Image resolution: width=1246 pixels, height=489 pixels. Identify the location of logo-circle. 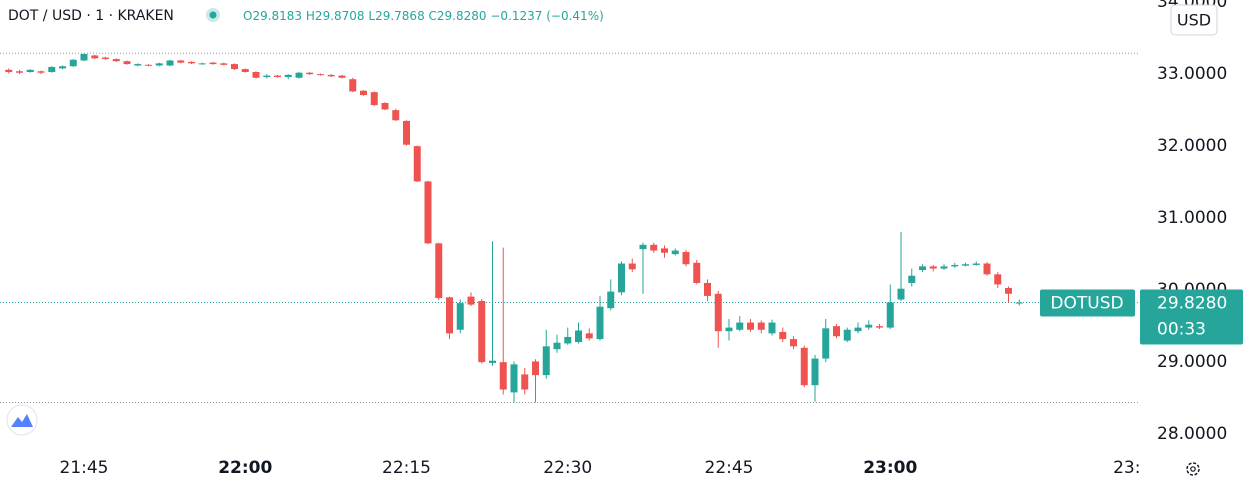
(22, 420).